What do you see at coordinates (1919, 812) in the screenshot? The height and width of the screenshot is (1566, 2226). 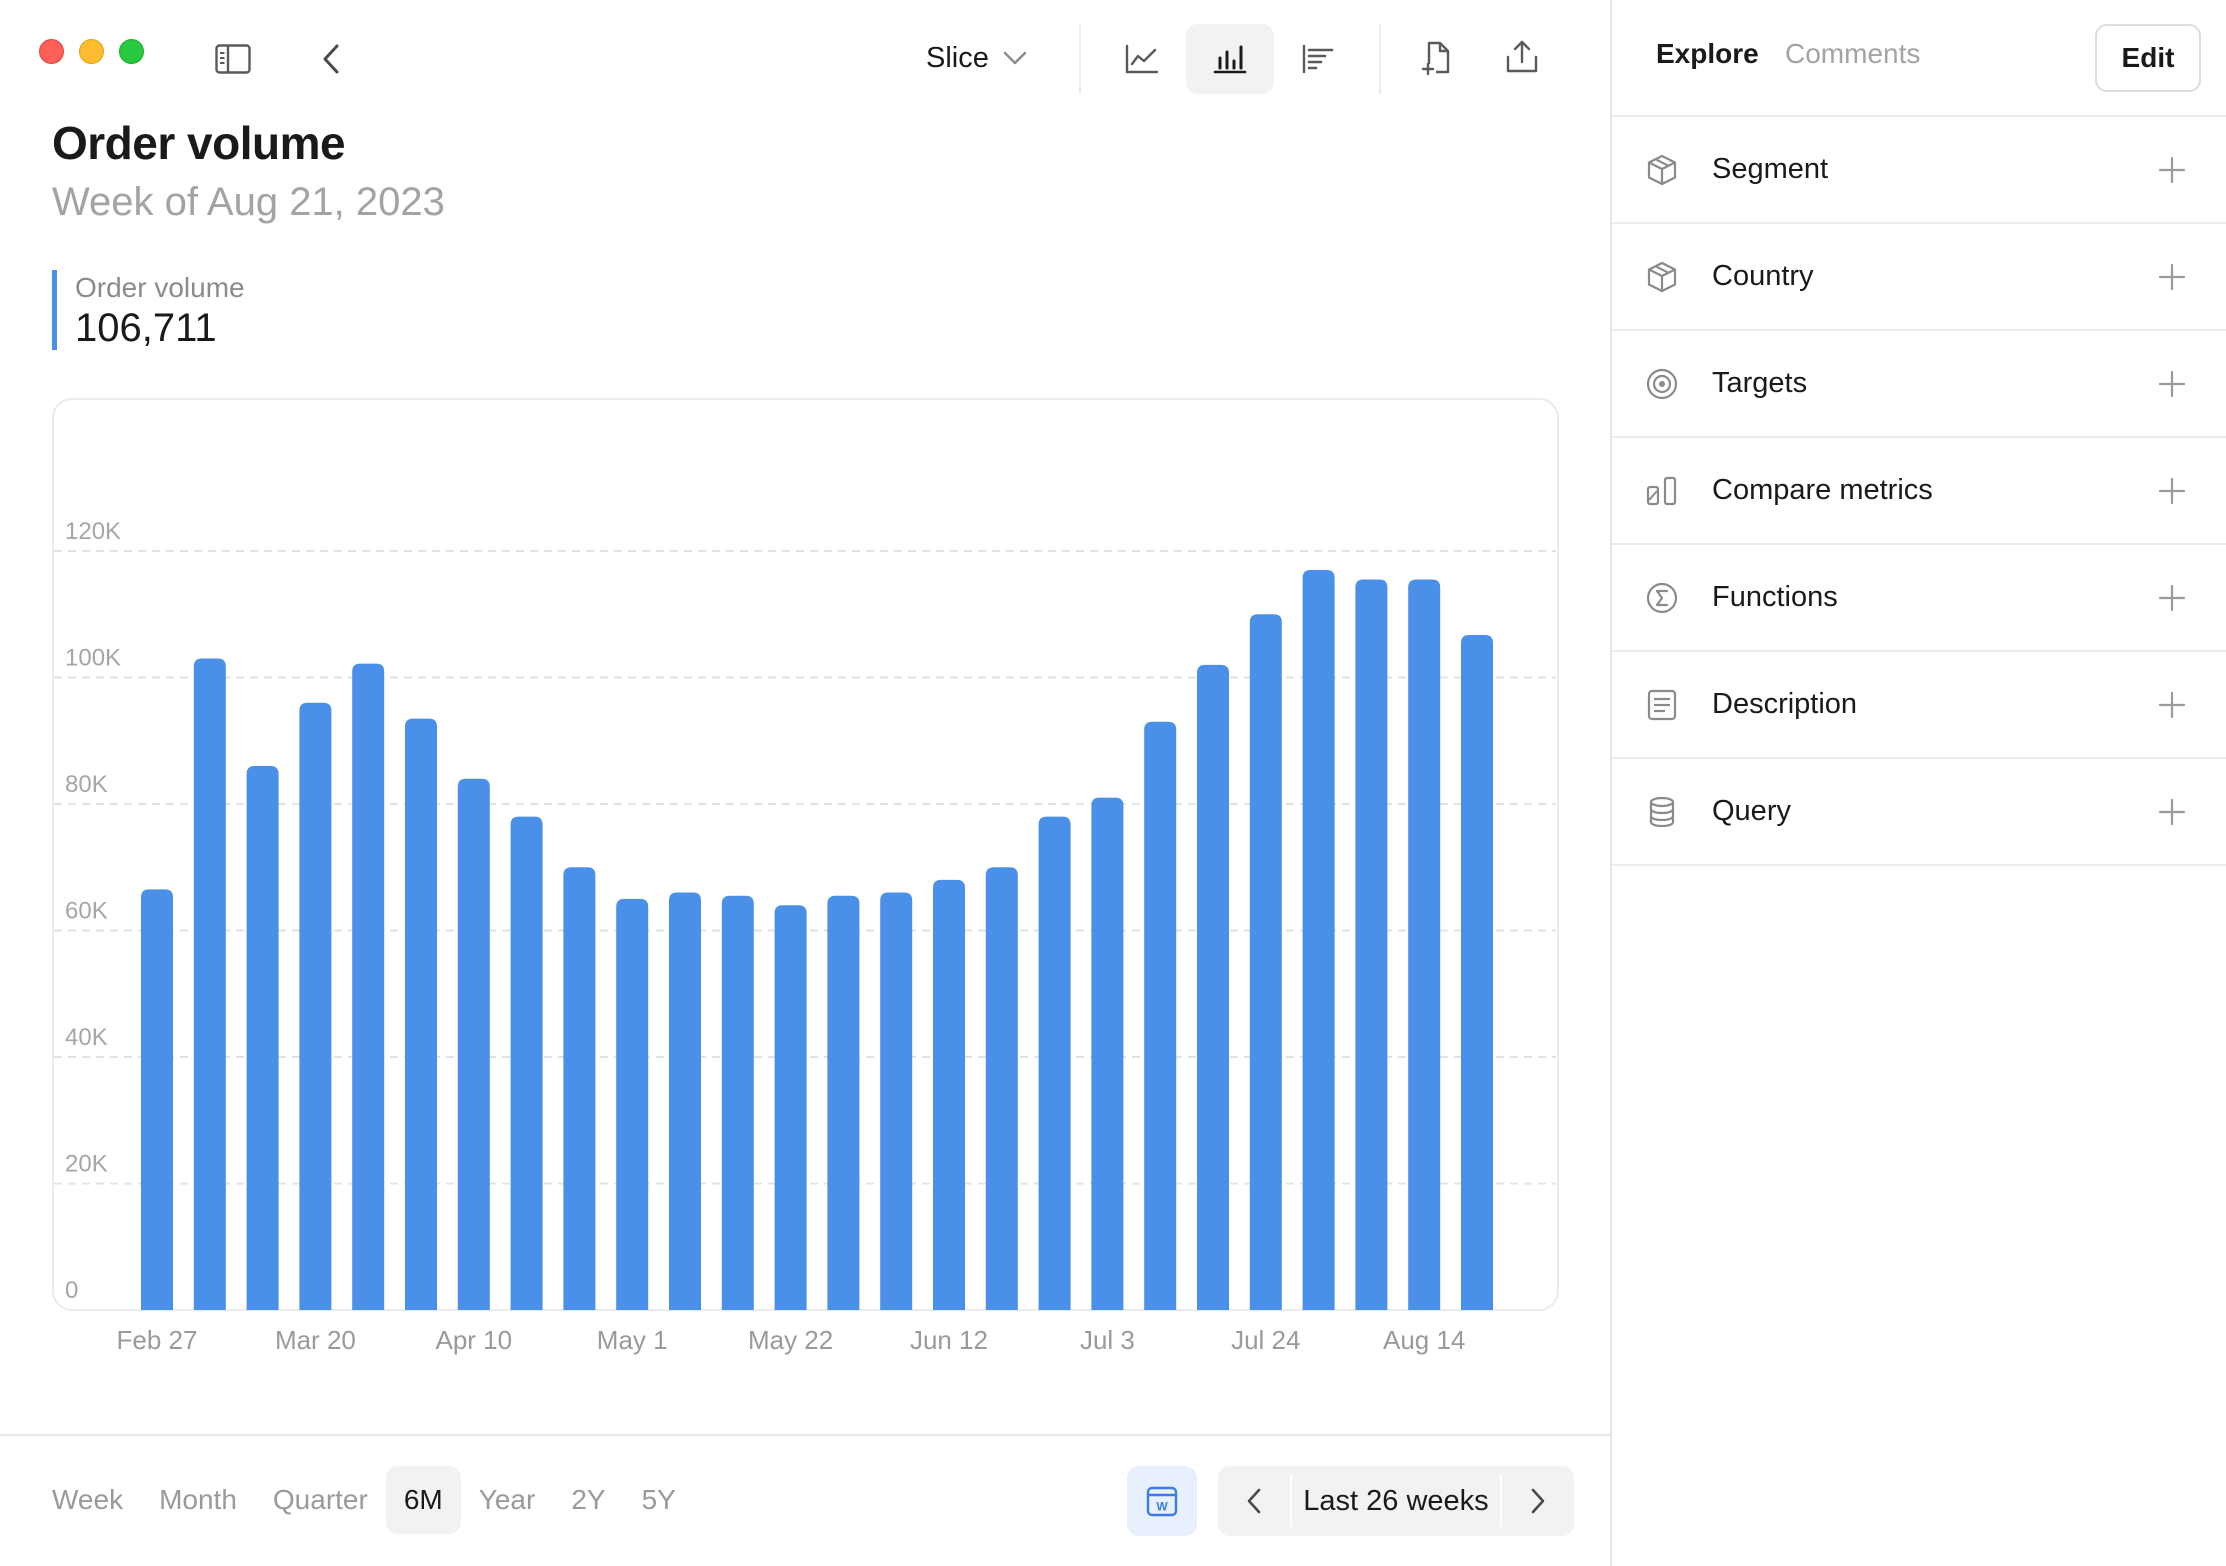 I see `sidebar-item-query: Query` at bounding box center [1919, 812].